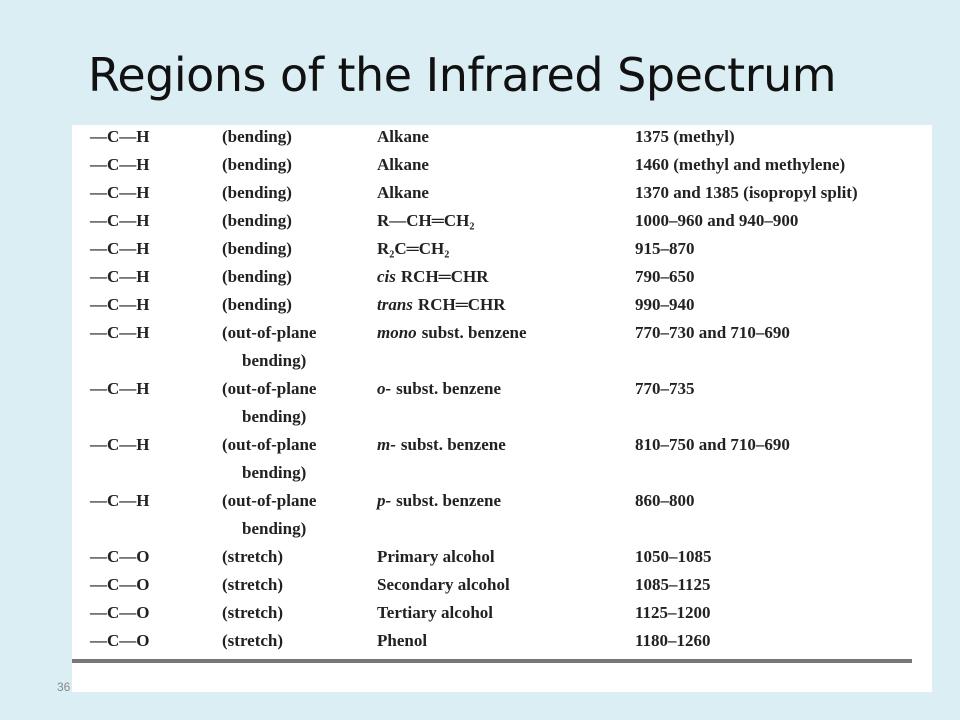 The height and width of the screenshot is (720, 960). I want to click on compound: Tertiary alcohol, so click(435, 612).